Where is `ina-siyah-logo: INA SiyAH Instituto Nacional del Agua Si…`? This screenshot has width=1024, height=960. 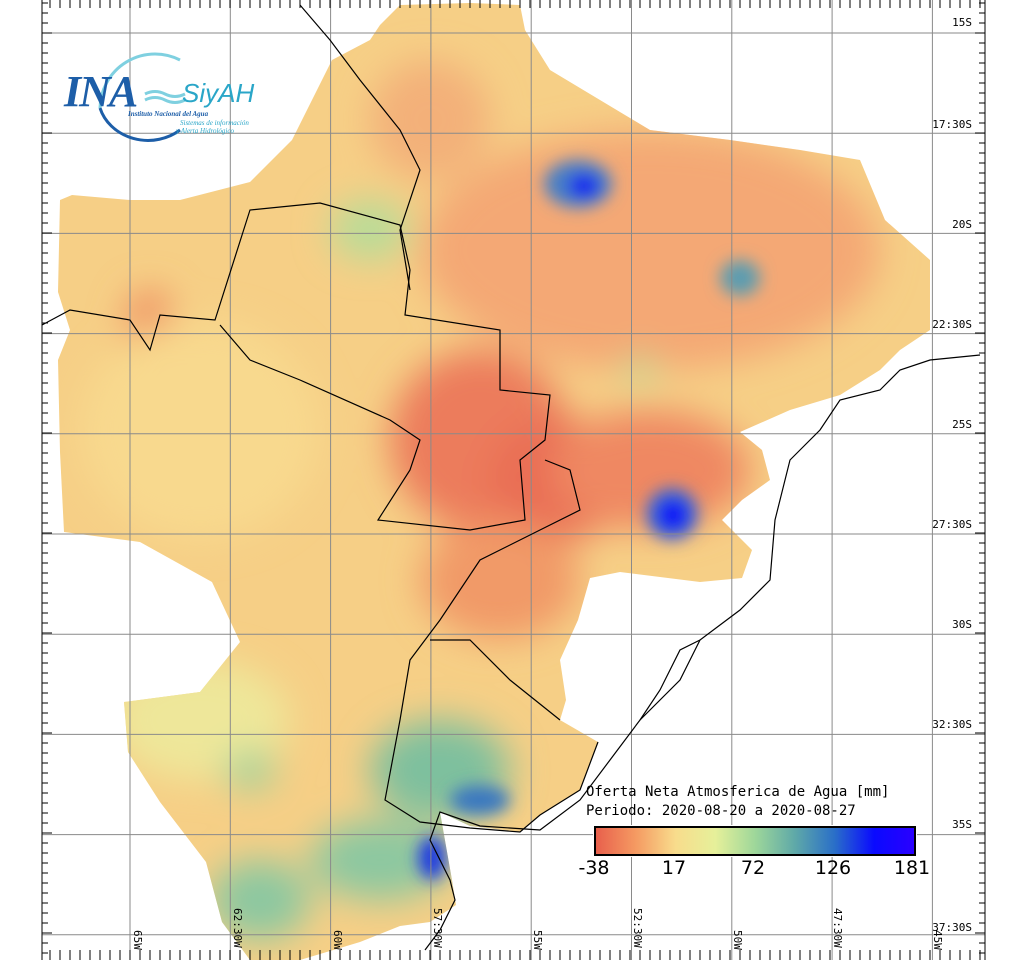 ina-siyah-logo: INA SiyAH Instituto Nacional del Agua Si… is located at coordinates (165, 95).